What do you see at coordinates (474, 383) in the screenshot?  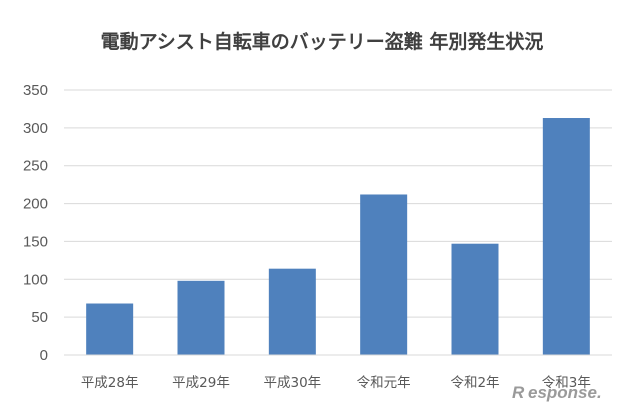 I see `x-category-label: 令和2年` at bounding box center [474, 383].